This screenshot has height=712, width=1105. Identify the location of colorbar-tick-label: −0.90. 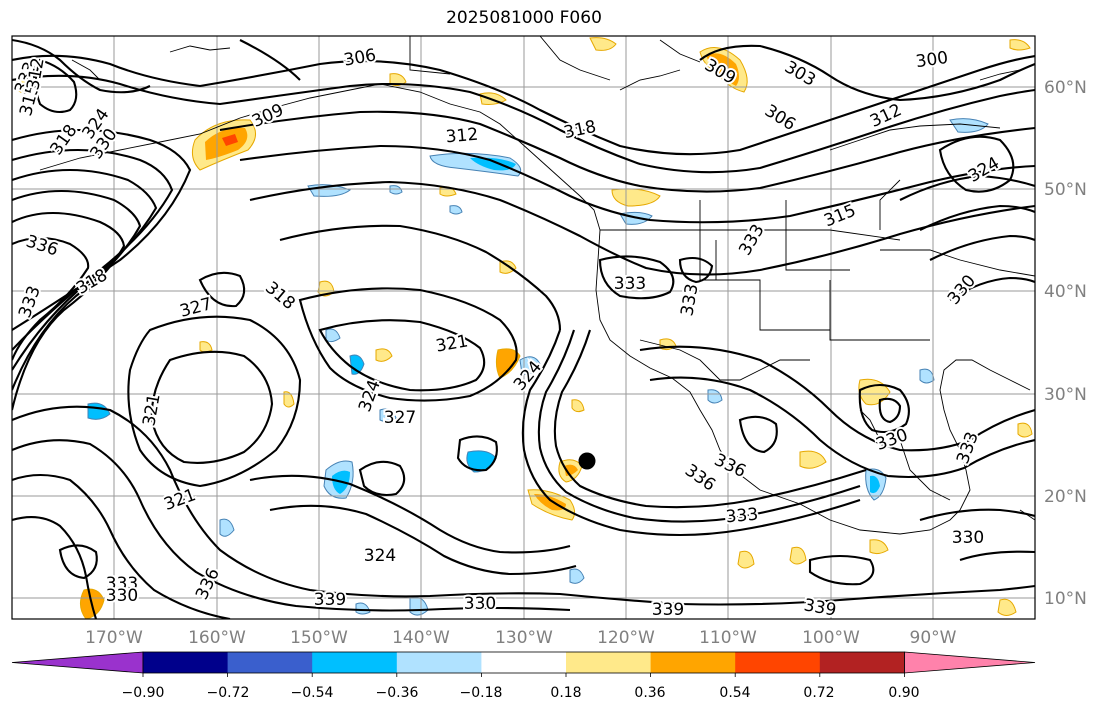
(143, 693).